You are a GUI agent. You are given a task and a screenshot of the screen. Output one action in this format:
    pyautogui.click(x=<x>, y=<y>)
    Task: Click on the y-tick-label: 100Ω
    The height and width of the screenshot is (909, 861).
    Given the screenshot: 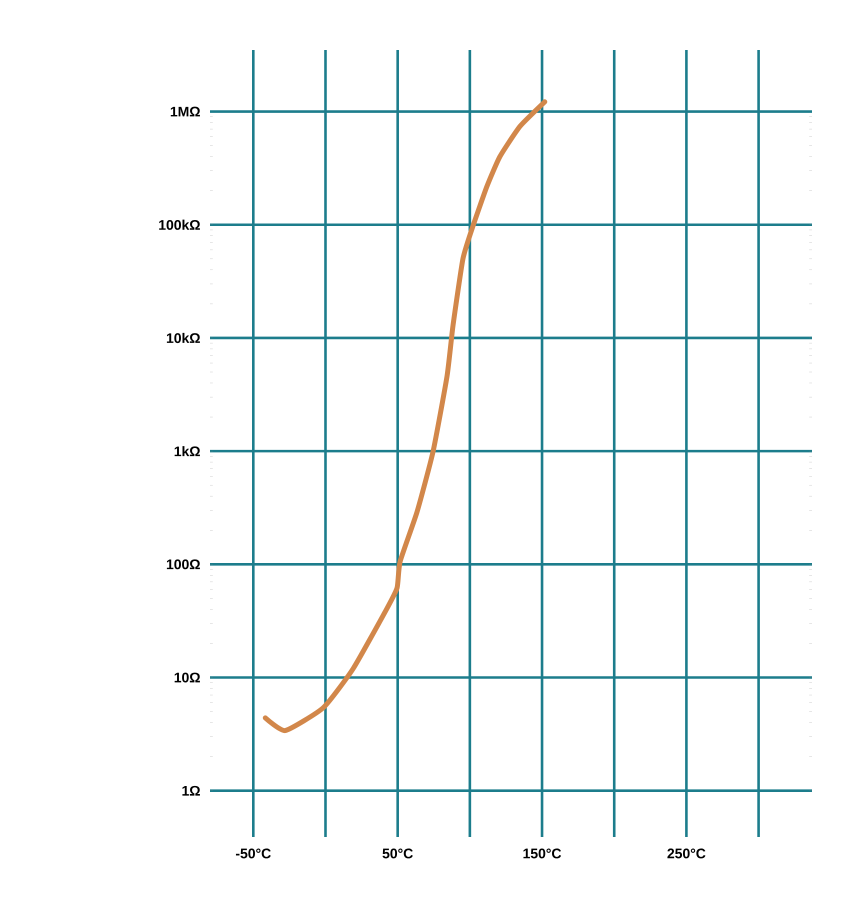 What is the action you would take?
    pyautogui.click(x=183, y=564)
    